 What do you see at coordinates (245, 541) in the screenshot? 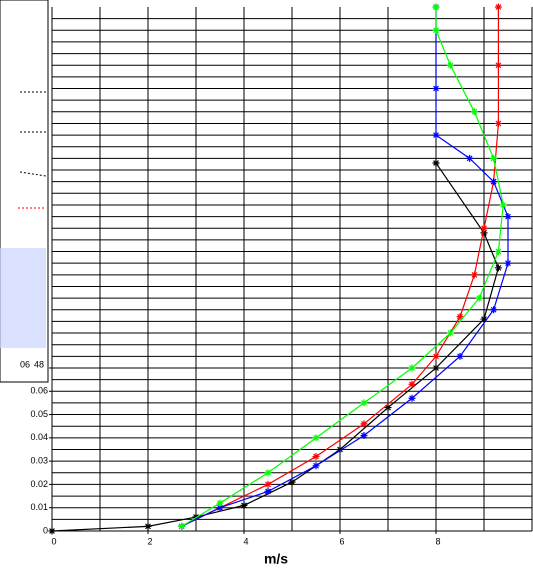
I see `x-tick-label: 4` at bounding box center [245, 541].